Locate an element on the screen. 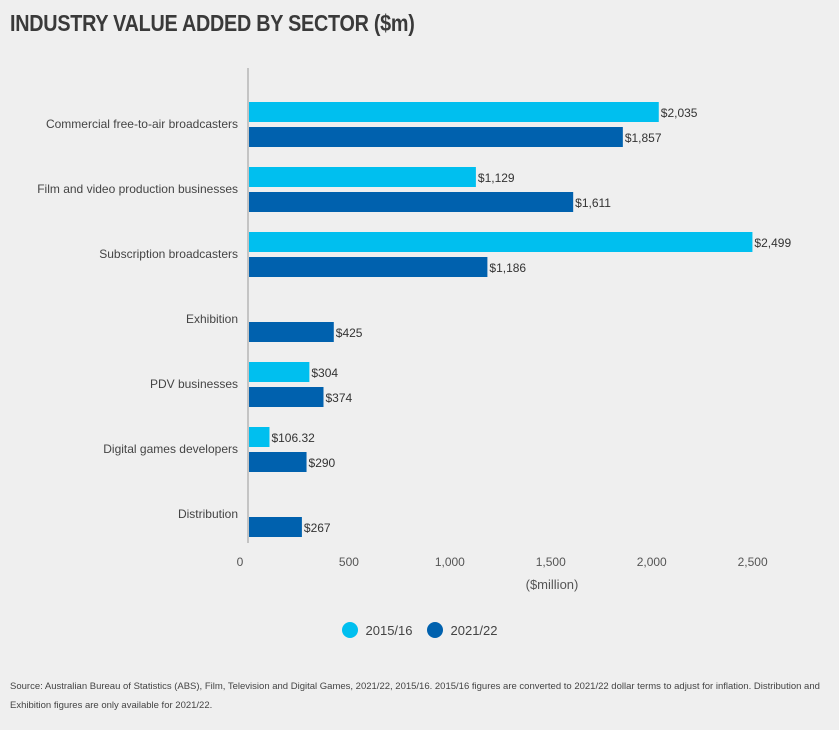 This screenshot has width=839, height=730. legend-item-2015-16: 2015/16 is located at coordinates (377, 630).